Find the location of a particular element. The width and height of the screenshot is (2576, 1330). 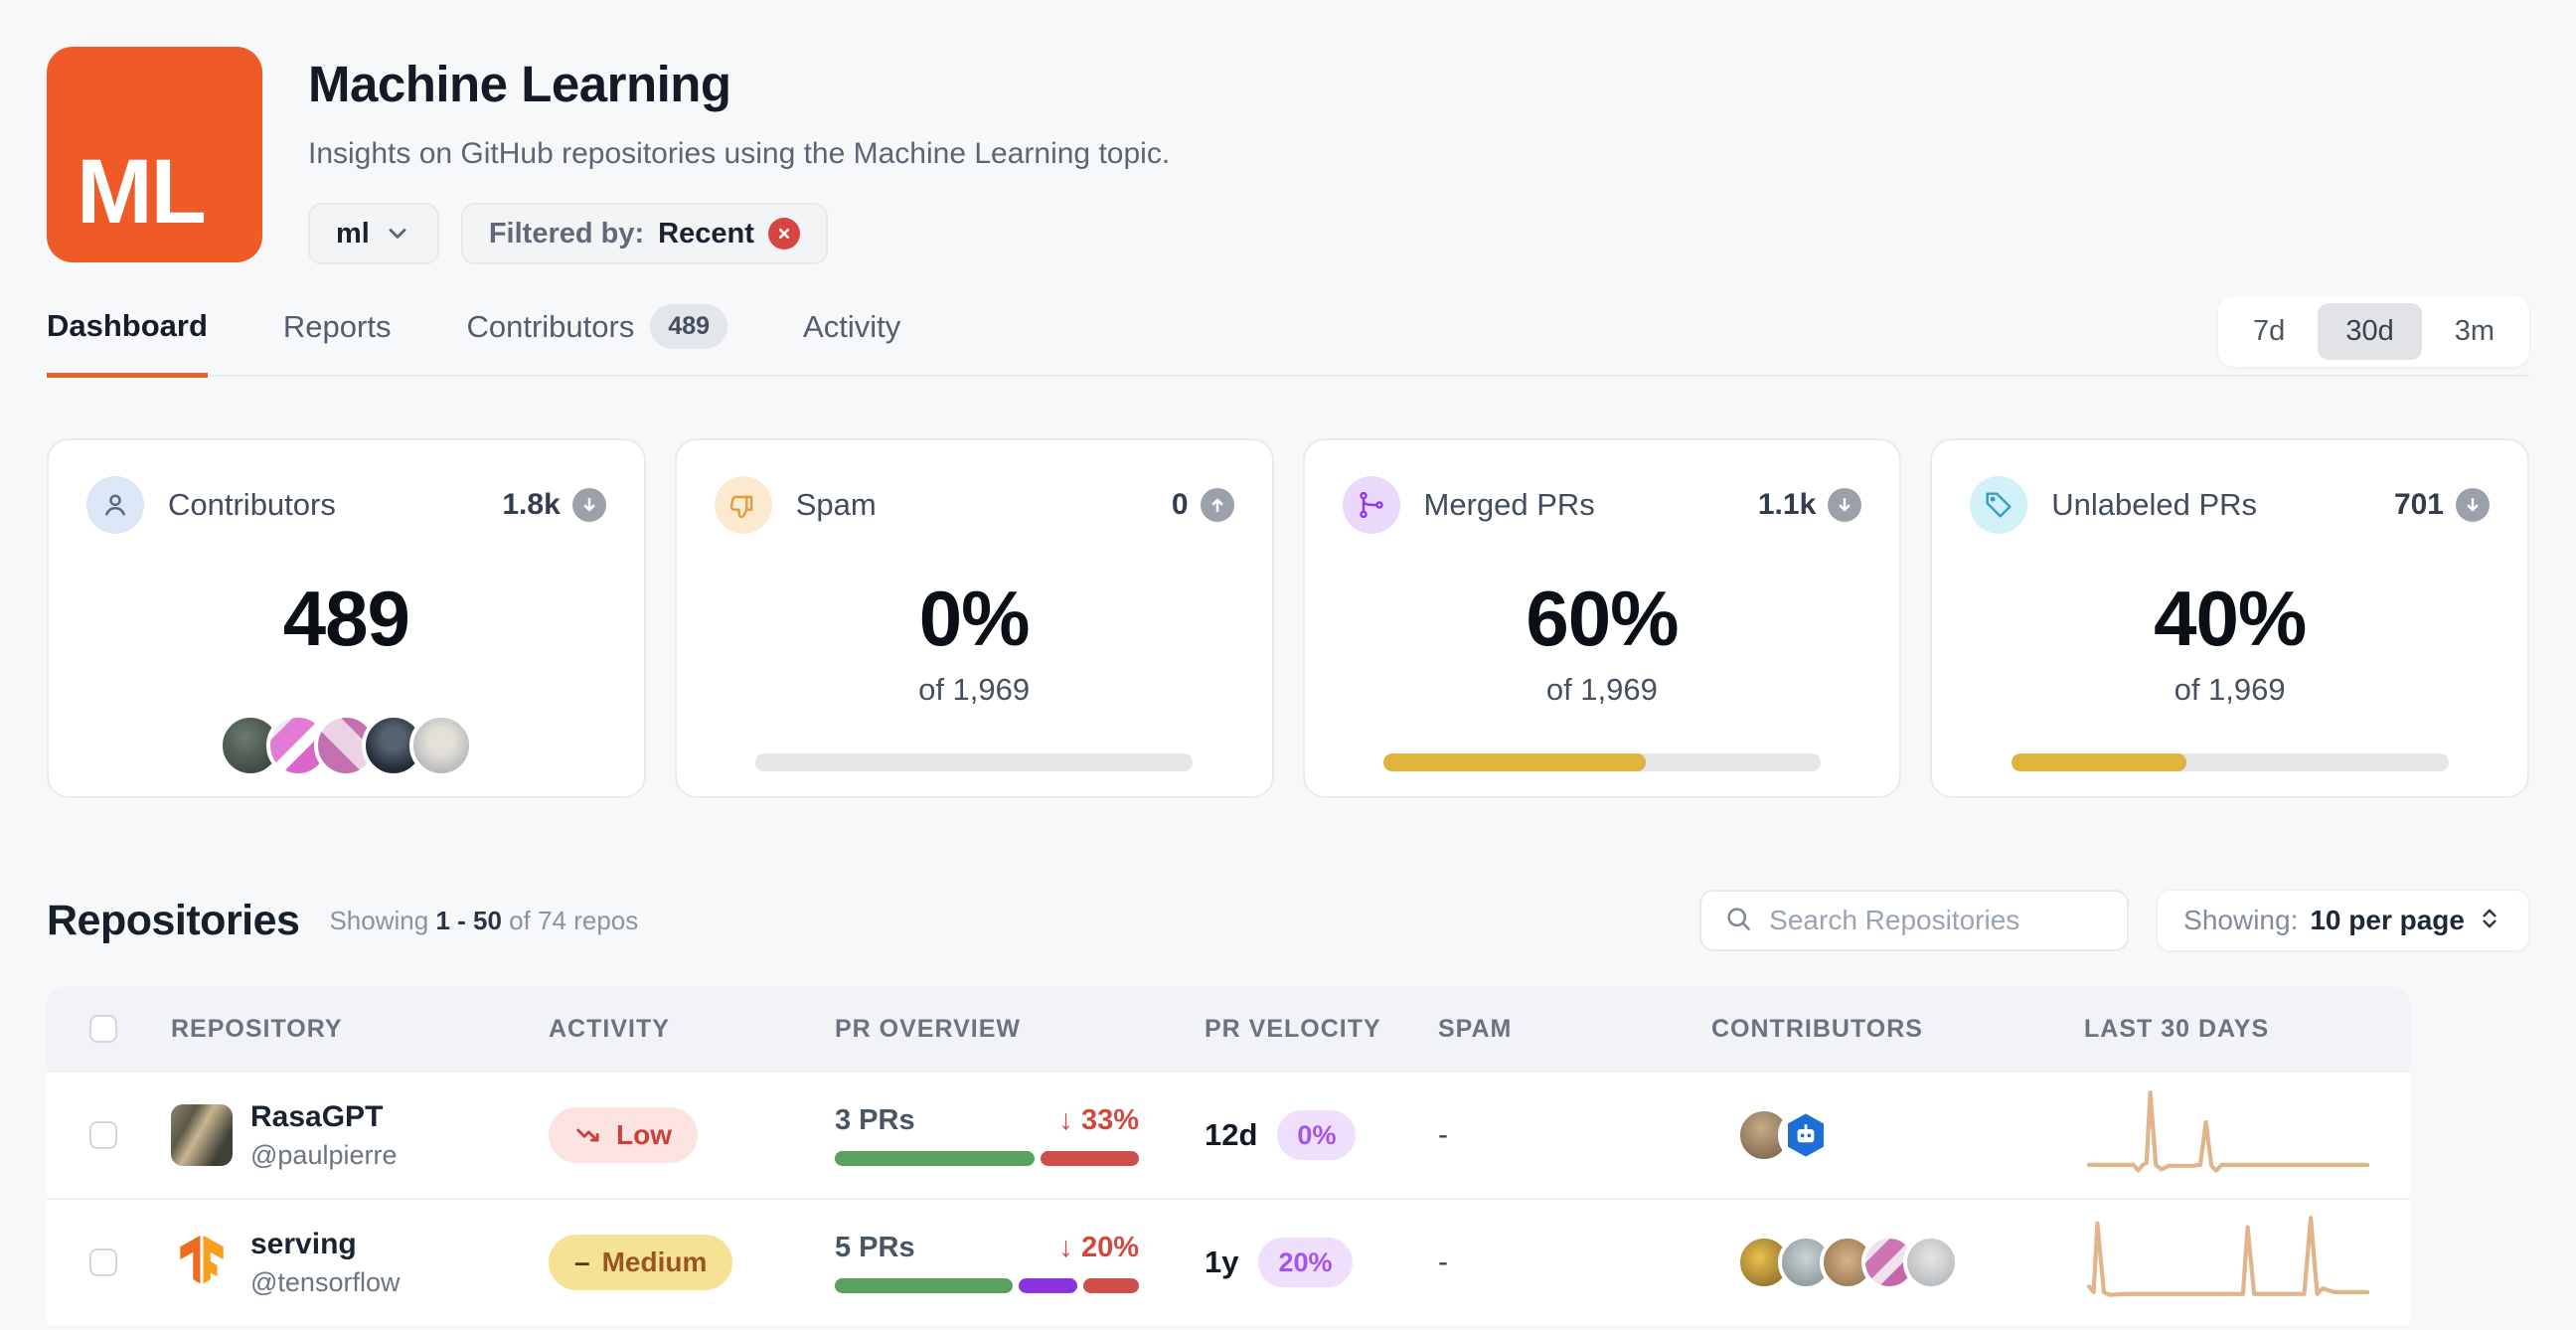

merged-prs-card: Merged PRs 1.1k 60% of 1,969 is located at coordinates (1602, 618).